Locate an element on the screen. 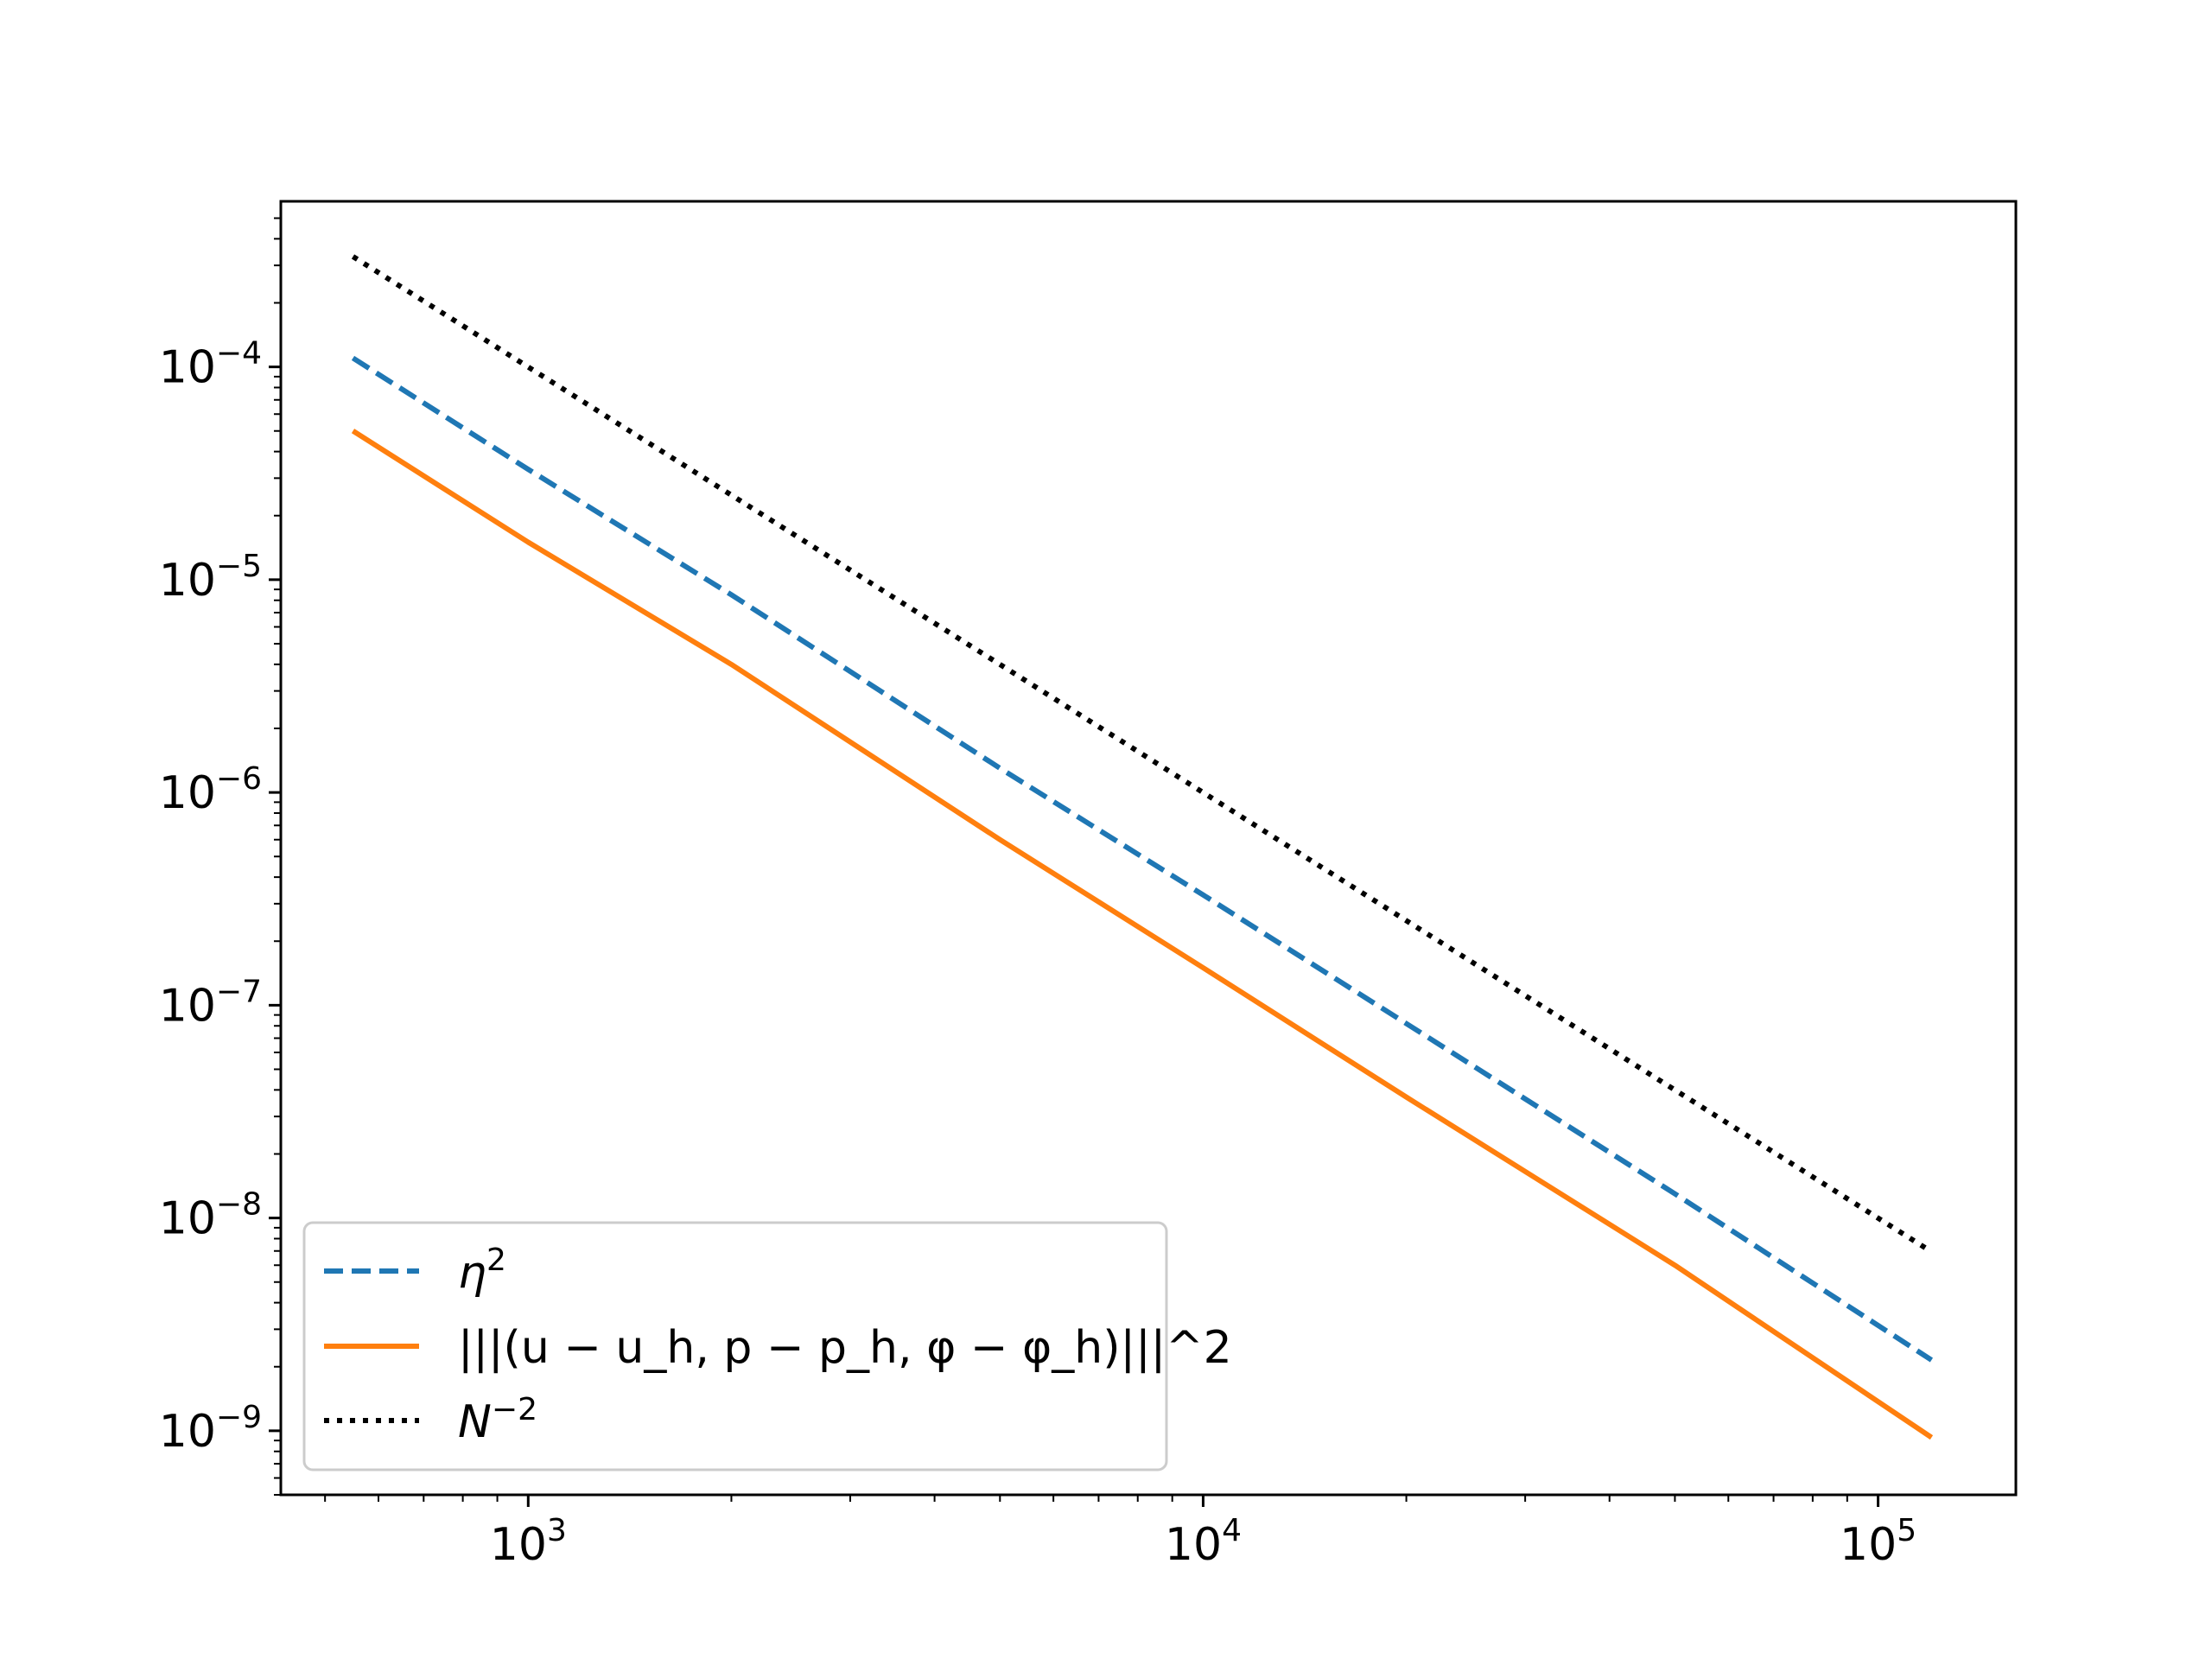 The image size is (2212, 1659). legend-label-ref: N−2 is located at coordinates (497, 1420).